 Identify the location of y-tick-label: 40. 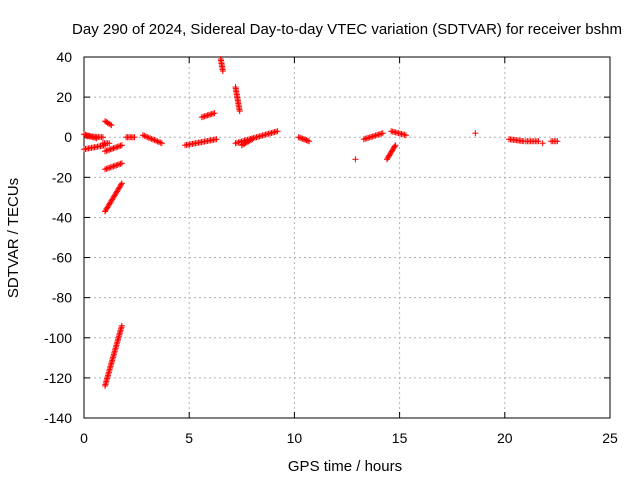
(64, 57).